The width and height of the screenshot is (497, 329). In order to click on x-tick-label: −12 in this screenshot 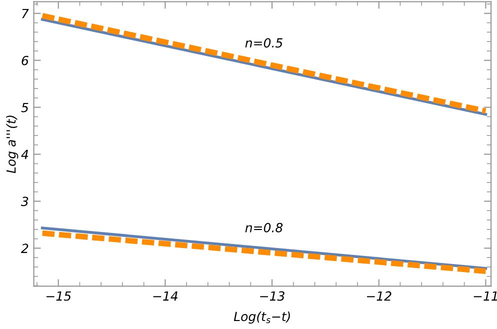, I will do `click(379, 296)`.